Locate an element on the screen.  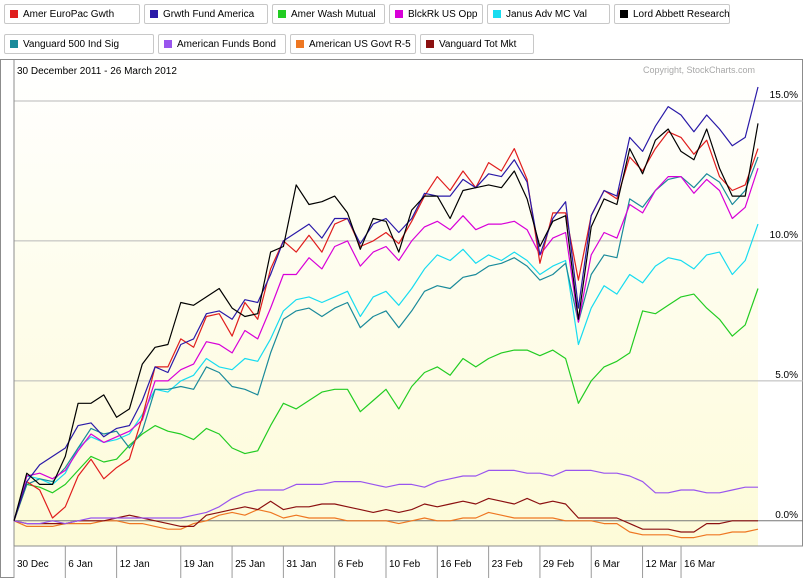
legend-label: Amer EuroPac Gwth is located at coordinates (69, 14).